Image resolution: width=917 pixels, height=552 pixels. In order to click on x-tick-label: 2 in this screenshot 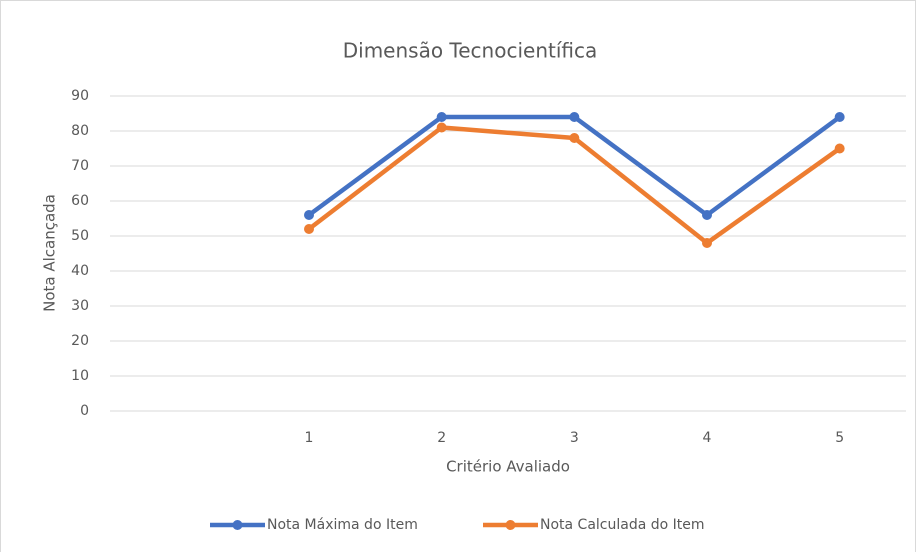, I will do `click(441, 438)`.